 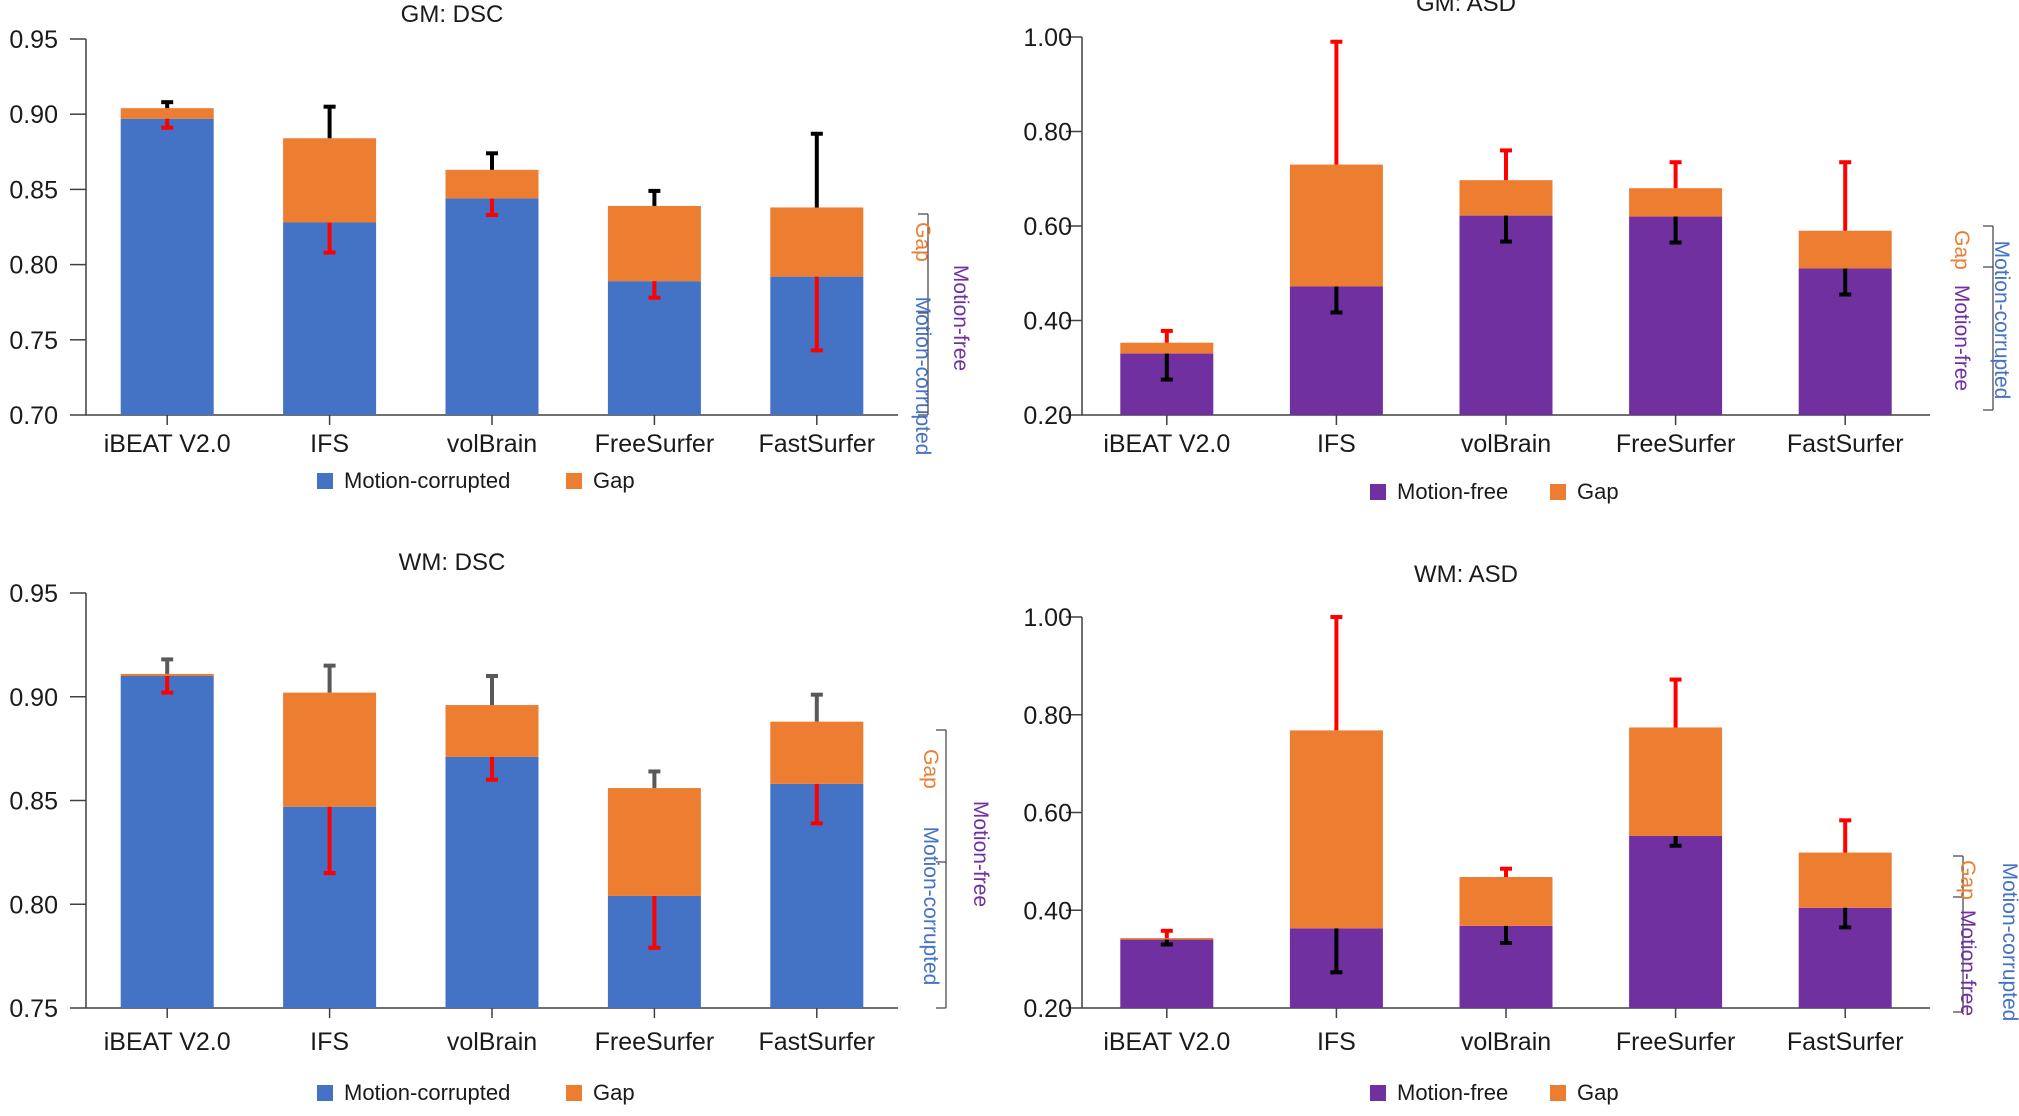 What do you see at coordinates (1466, 8) in the screenshot?
I see `chart-title: GM: ASD` at bounding box center [1466, 8].